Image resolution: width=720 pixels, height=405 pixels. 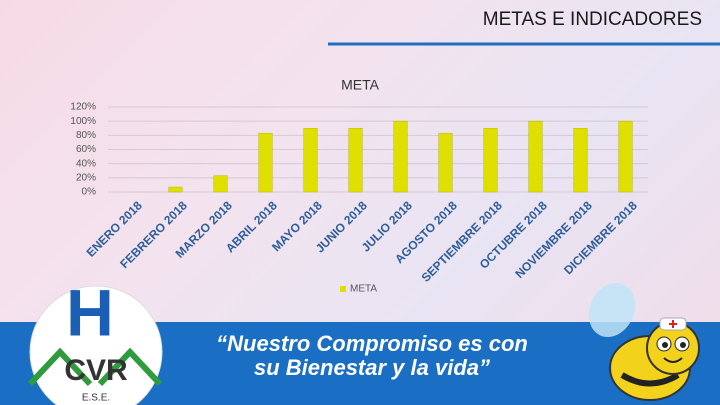 What do you see at coordinates (83, 107) in the screenshot?
I see `y-tick-label: 120%` at bounding box center [83, 107].